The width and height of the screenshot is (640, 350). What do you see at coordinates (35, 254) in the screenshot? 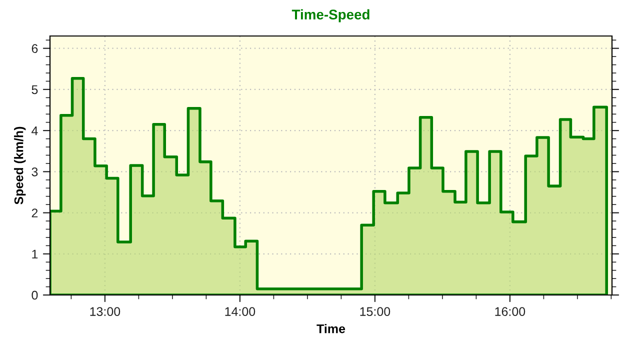
I see `y-tick-label: 1` at bounding box center [35, 254].